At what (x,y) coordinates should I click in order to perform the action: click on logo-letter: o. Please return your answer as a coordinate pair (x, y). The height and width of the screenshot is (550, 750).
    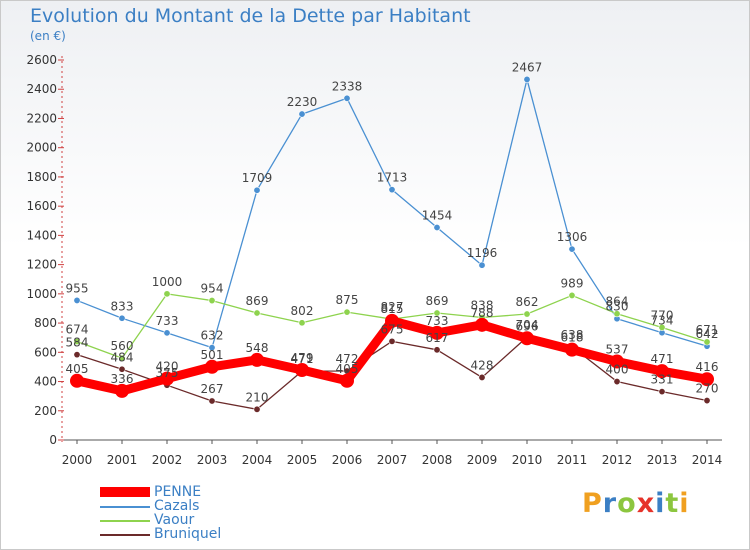
    Looking at the image, I should click on (627, 503).